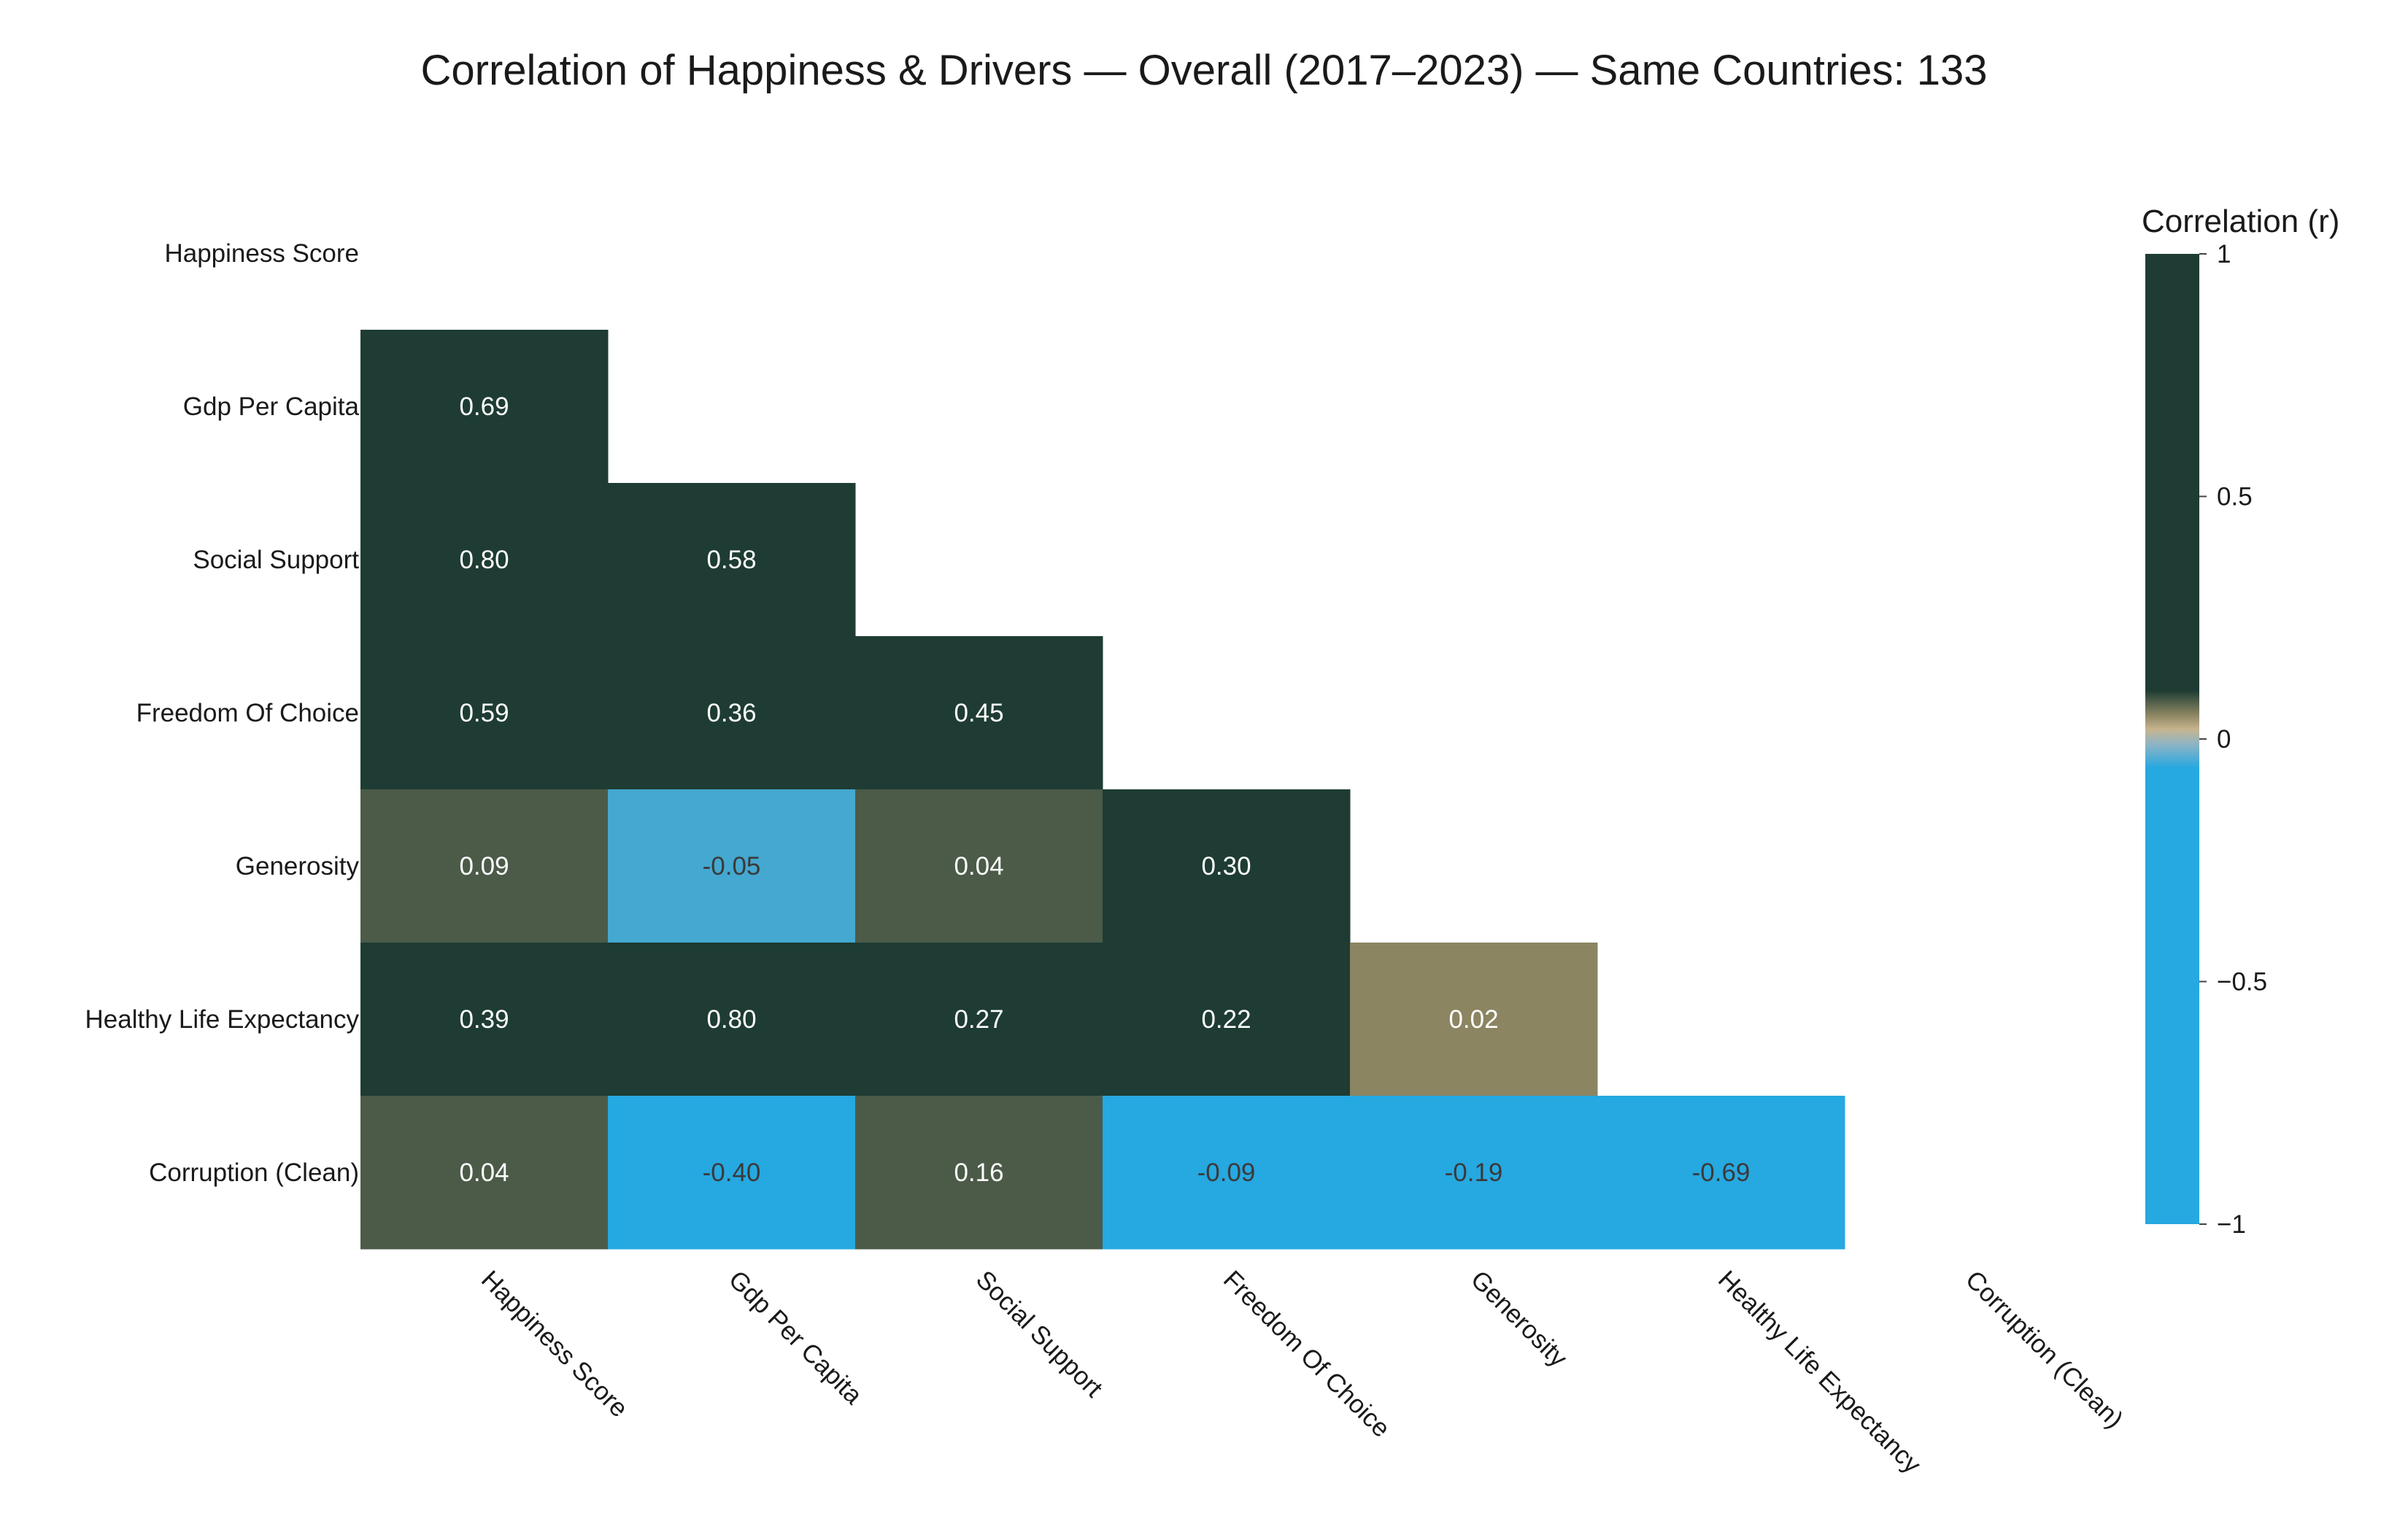 Image resolution: width=2408 pixels, height=1532 pixels. I want to click on heatmap-cell-social-support-happiness-score, so click(484, 560).